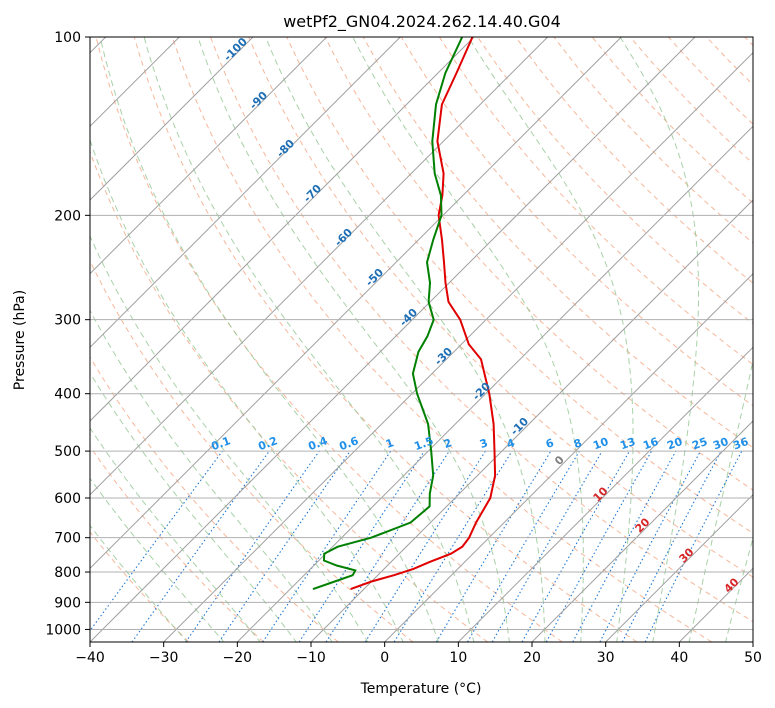  What do you see at coordinates (650, 444) in the screenshot?
I see `mixing-ratio-label: 16` at bounding box center [650, 444].